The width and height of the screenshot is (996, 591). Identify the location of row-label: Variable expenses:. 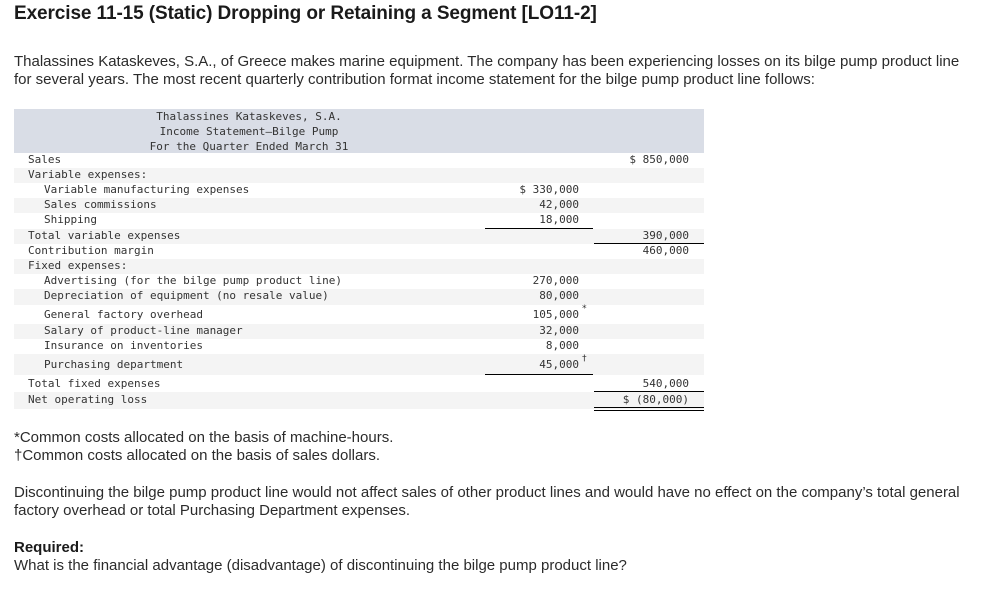
(88, 174).